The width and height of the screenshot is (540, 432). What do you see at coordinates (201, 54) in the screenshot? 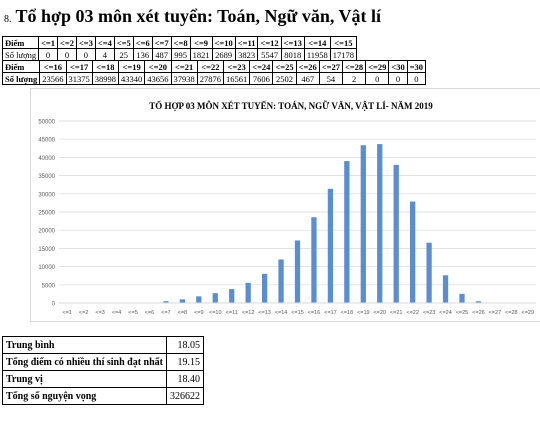
I see `table-cell: 1821` at bounding box center [201, 54].